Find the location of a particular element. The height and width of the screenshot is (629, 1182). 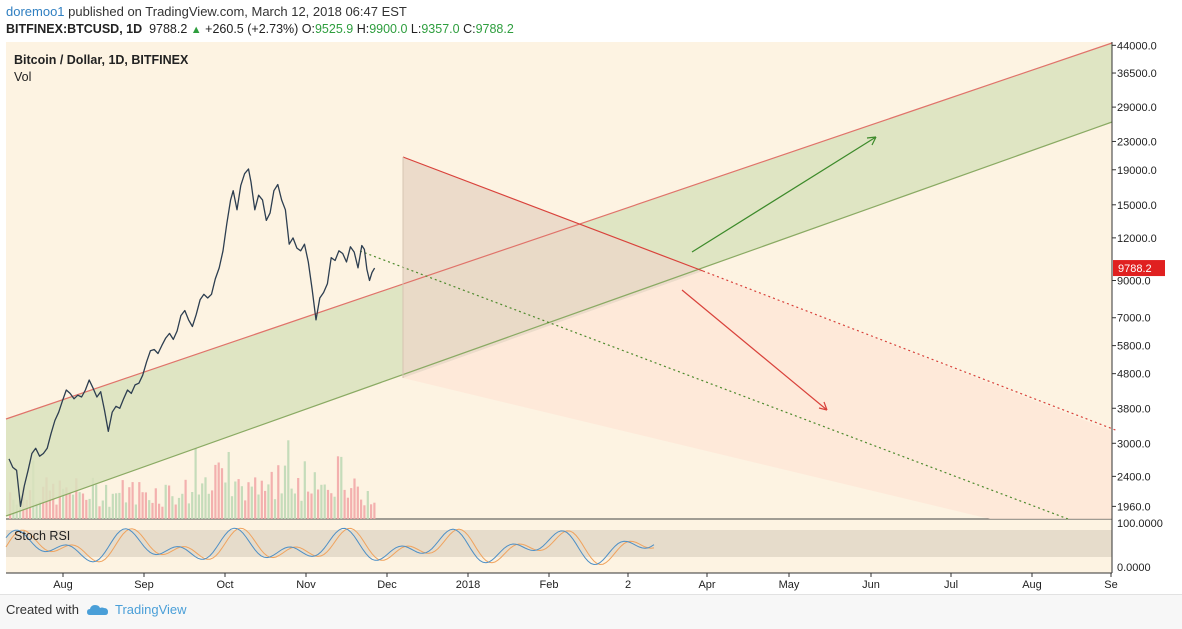

open-label: O: is located at coordinates (308, 29).